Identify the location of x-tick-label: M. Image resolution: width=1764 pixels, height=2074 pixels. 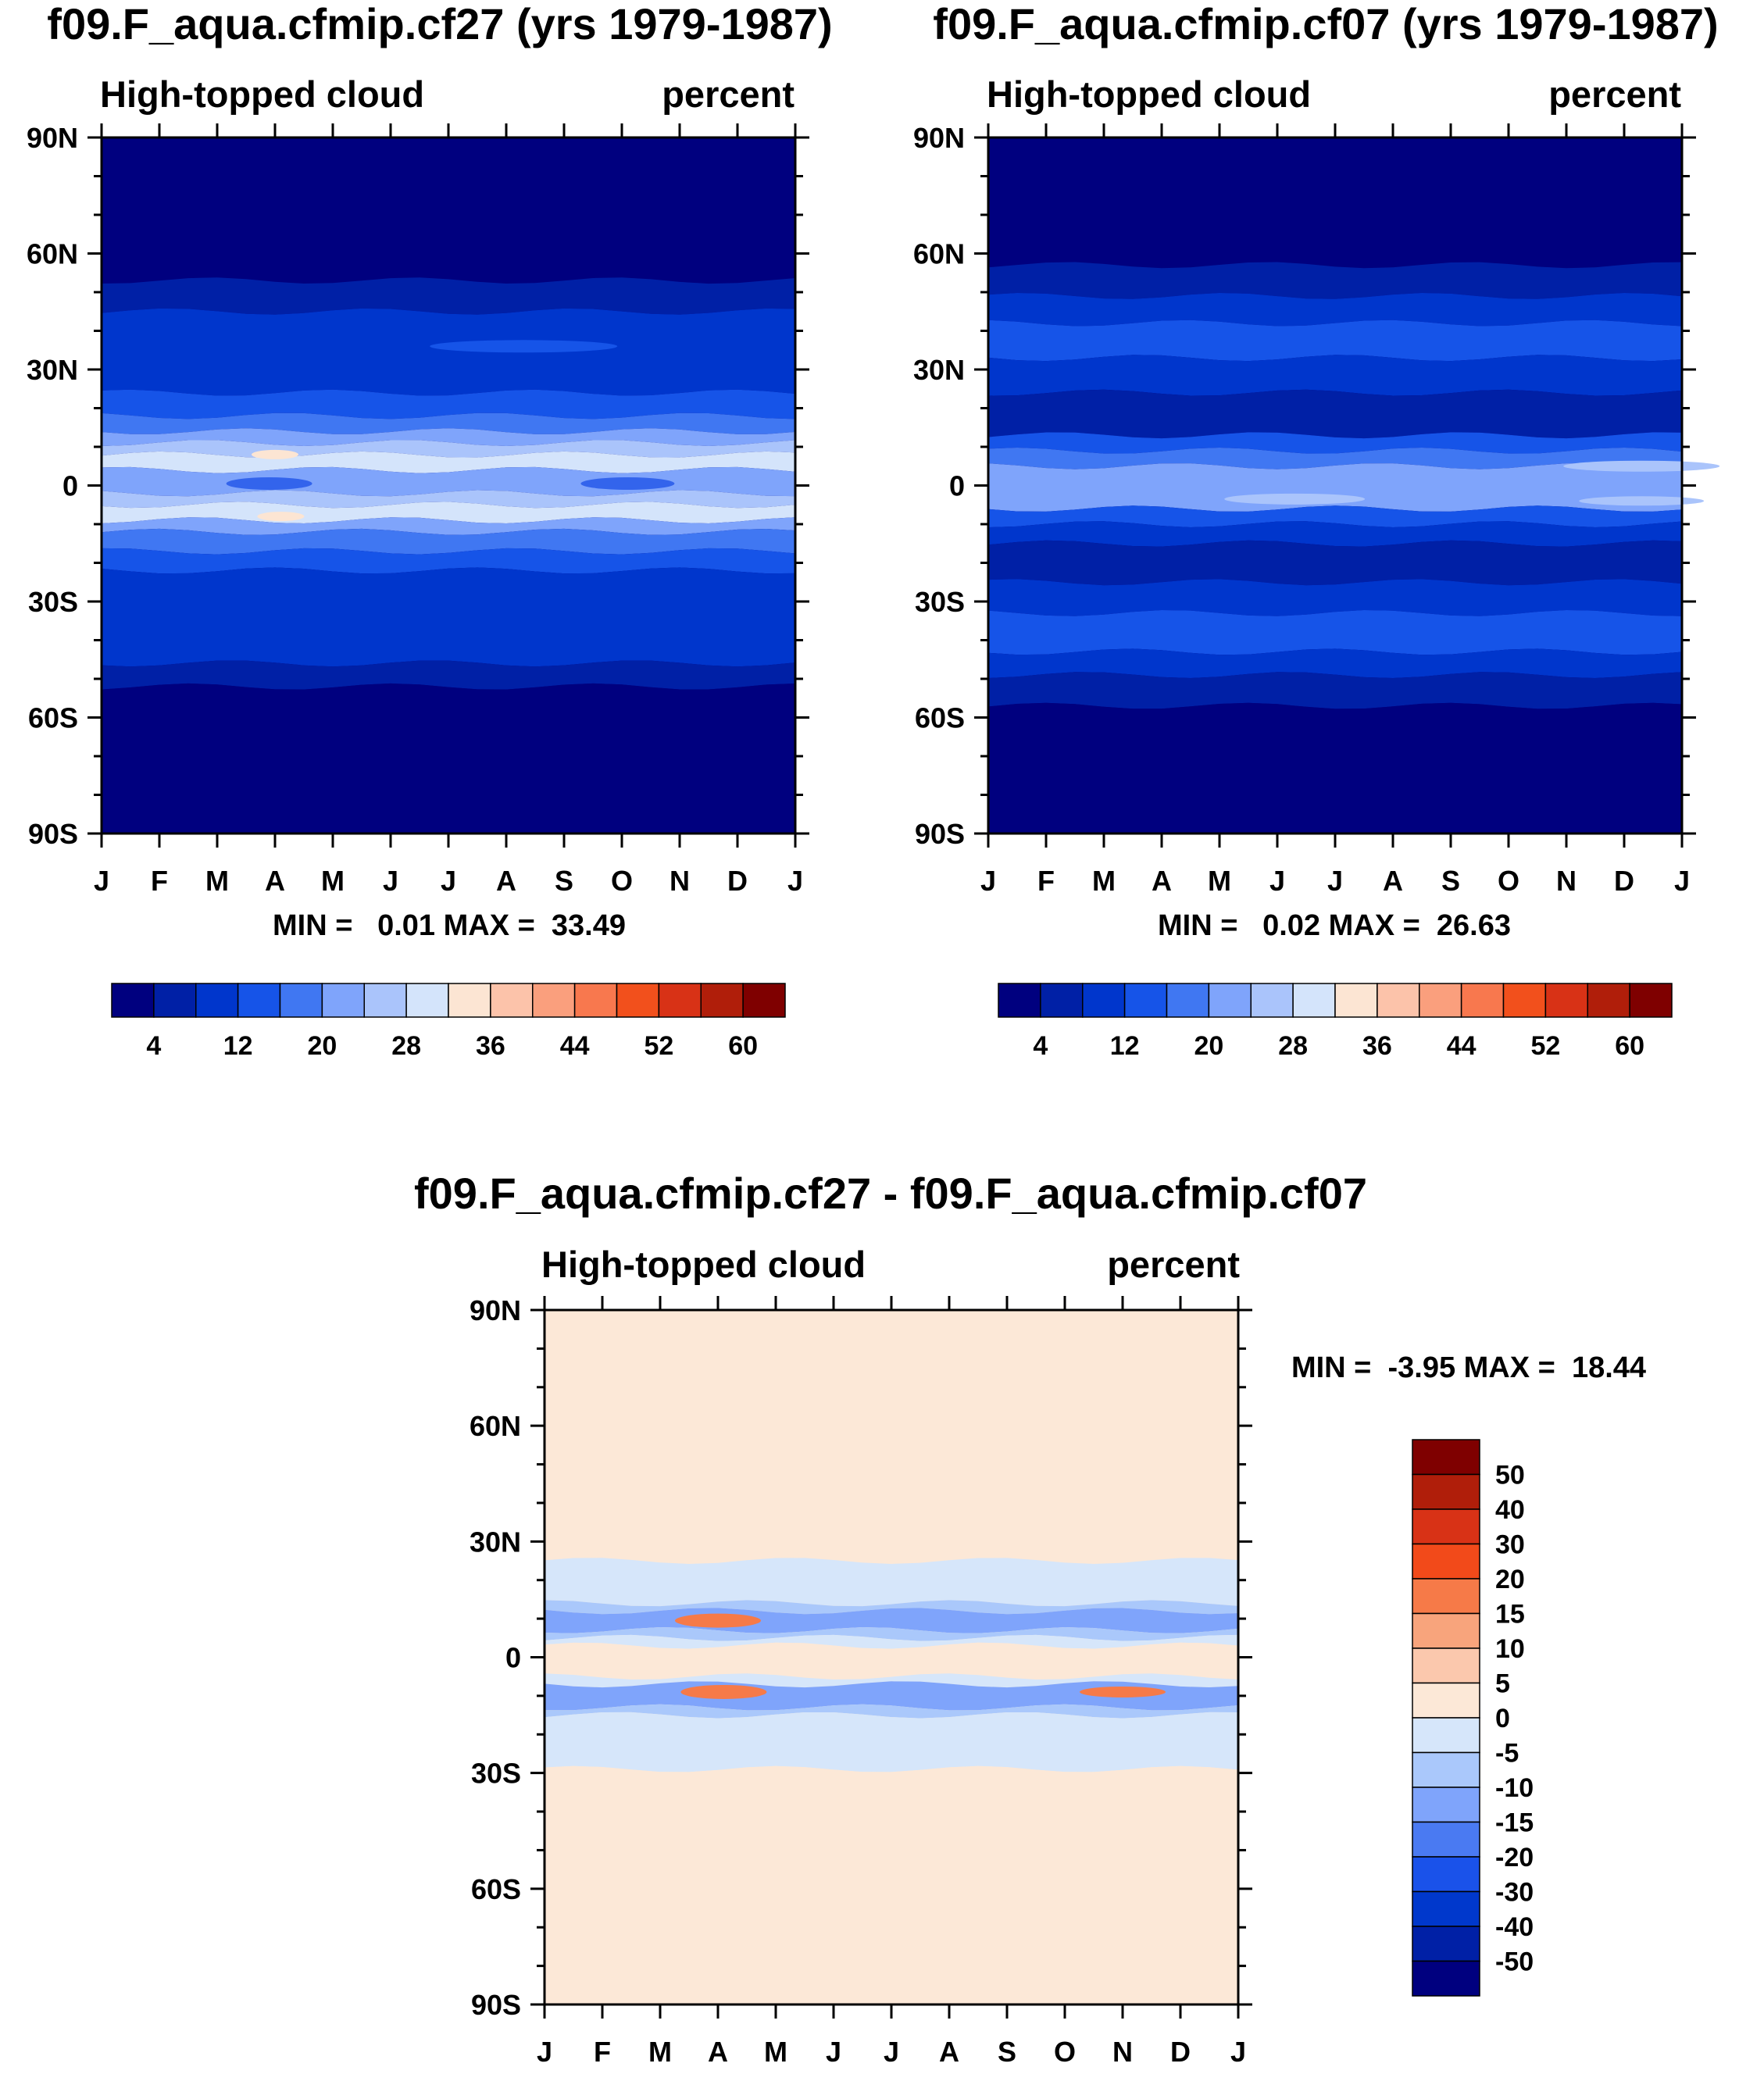
(333, 881).